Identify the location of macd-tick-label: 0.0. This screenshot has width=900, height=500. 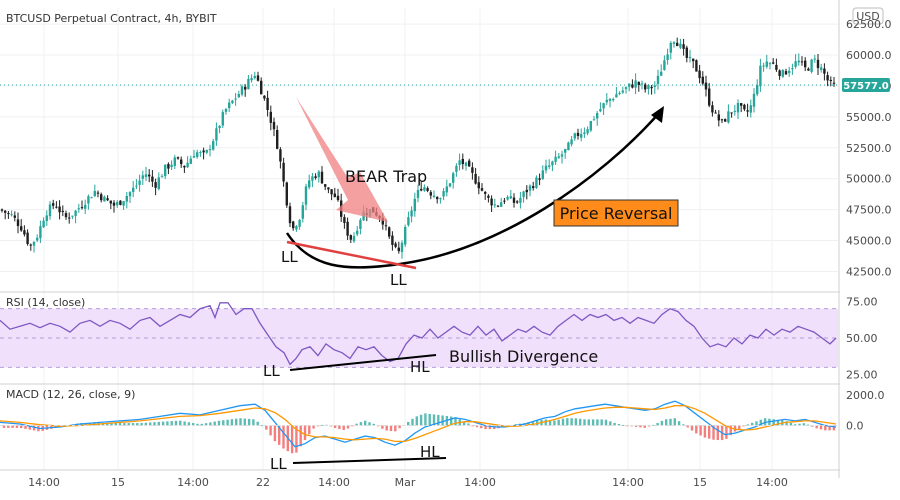
(855, 425).